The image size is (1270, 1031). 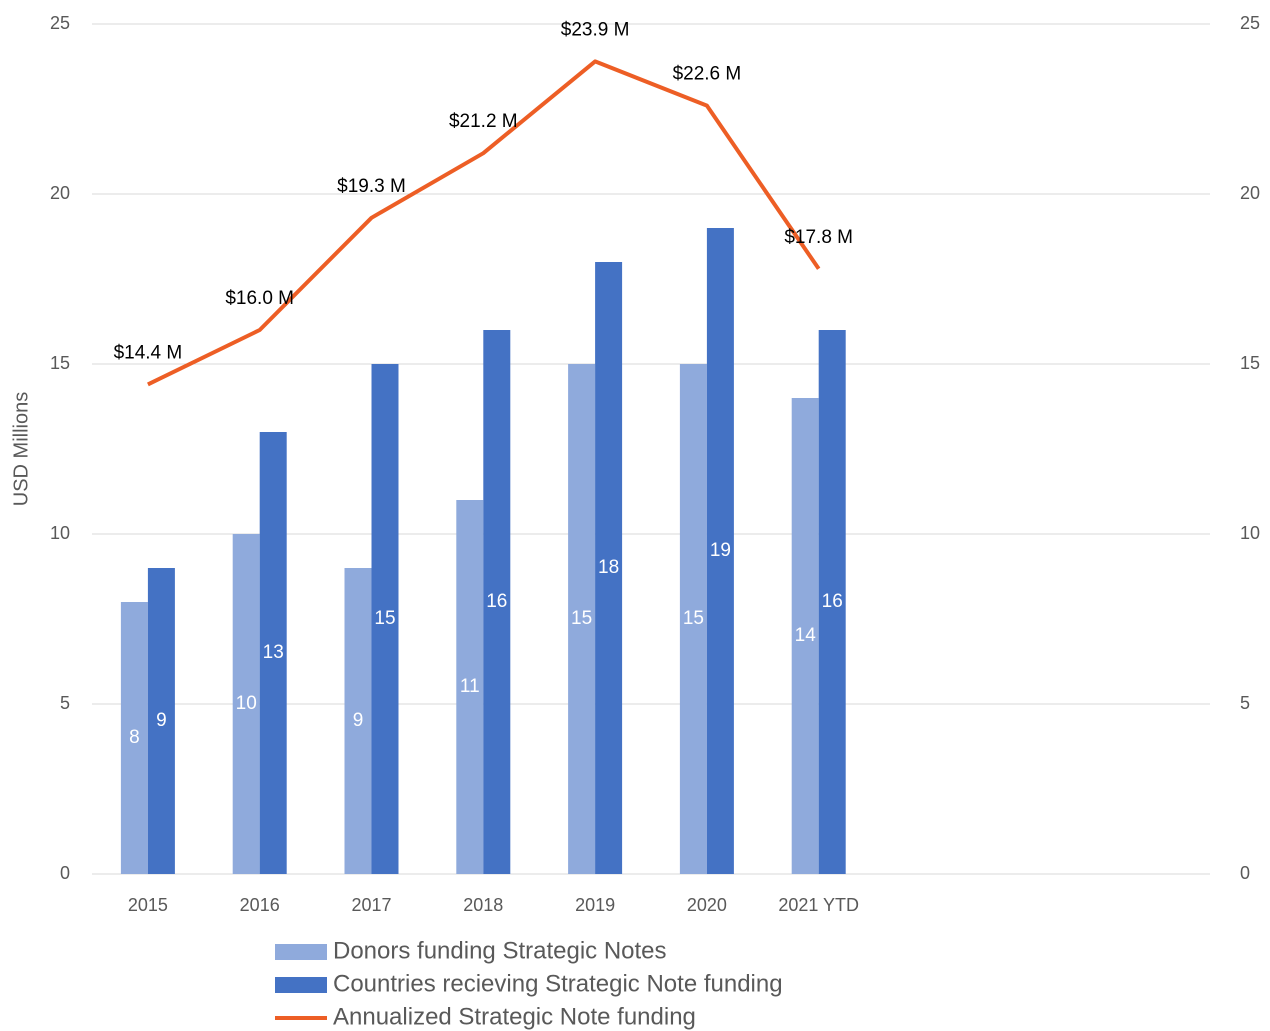 I want to click on y-tick-label: 5, so click(x=65, y=703).